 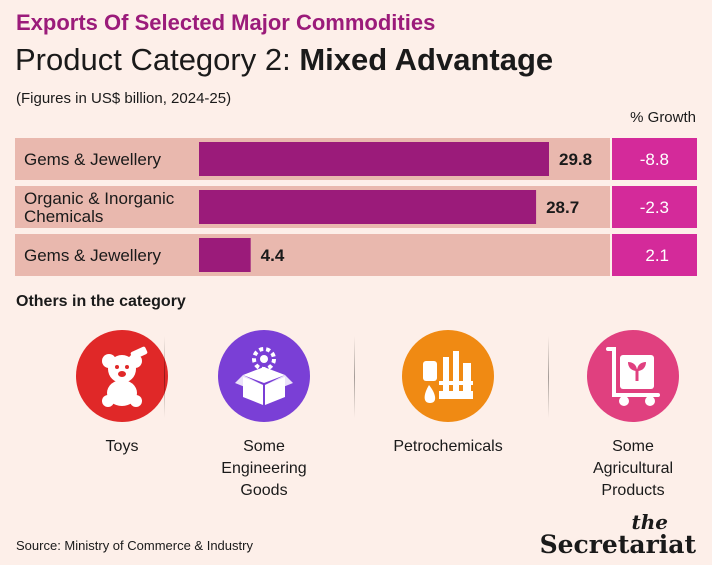 I want to click on gear-box-icon, so click(x=264, y=376).